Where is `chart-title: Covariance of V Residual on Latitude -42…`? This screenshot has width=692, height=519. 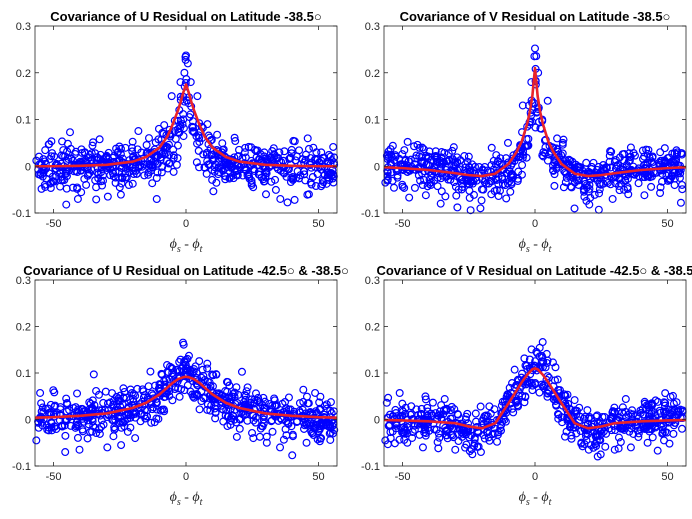 chart-title: Covariance of V Residual on Latitude -42… is located at coordinates (534, 270).